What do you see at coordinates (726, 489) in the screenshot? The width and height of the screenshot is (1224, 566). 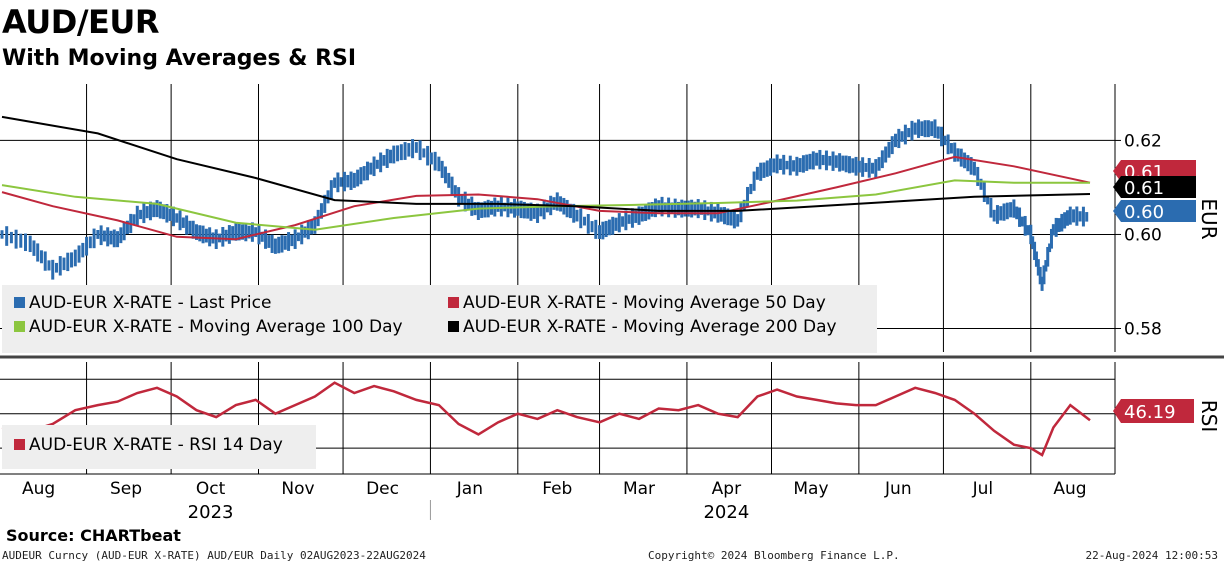 I see `month-label: Apr` at bounding box center [726, 489].